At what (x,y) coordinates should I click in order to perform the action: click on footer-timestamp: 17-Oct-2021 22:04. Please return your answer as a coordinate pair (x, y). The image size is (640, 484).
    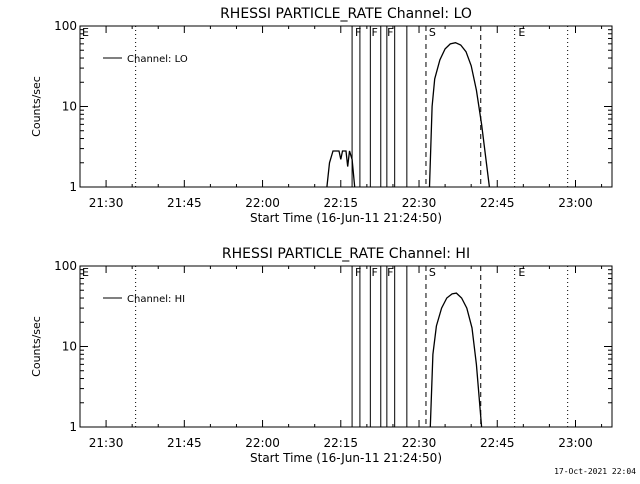
    Looking at the image, I should click on (595, 471).